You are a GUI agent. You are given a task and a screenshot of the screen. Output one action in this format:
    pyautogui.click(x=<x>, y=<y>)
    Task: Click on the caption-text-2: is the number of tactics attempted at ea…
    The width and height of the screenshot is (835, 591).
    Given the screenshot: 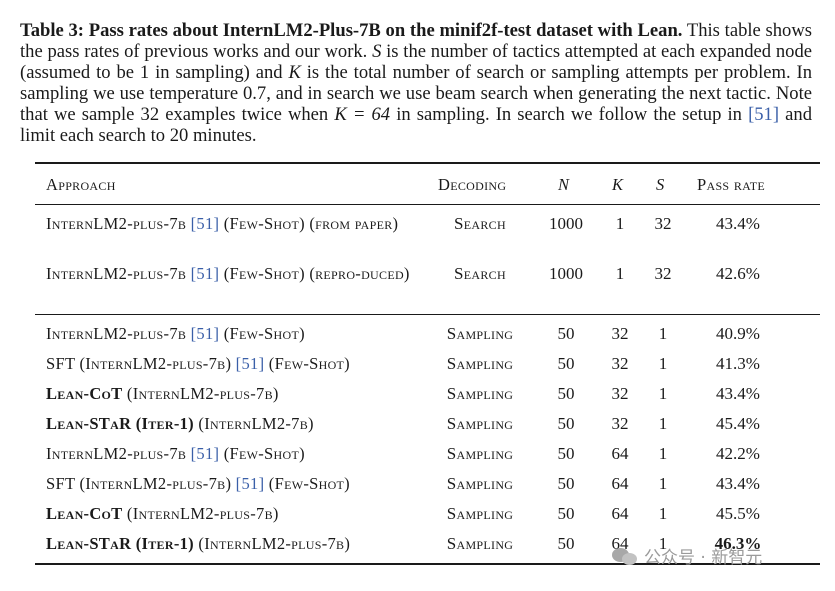 What is the action you would take?
    pyautogui.click(x=416, y=62)
    